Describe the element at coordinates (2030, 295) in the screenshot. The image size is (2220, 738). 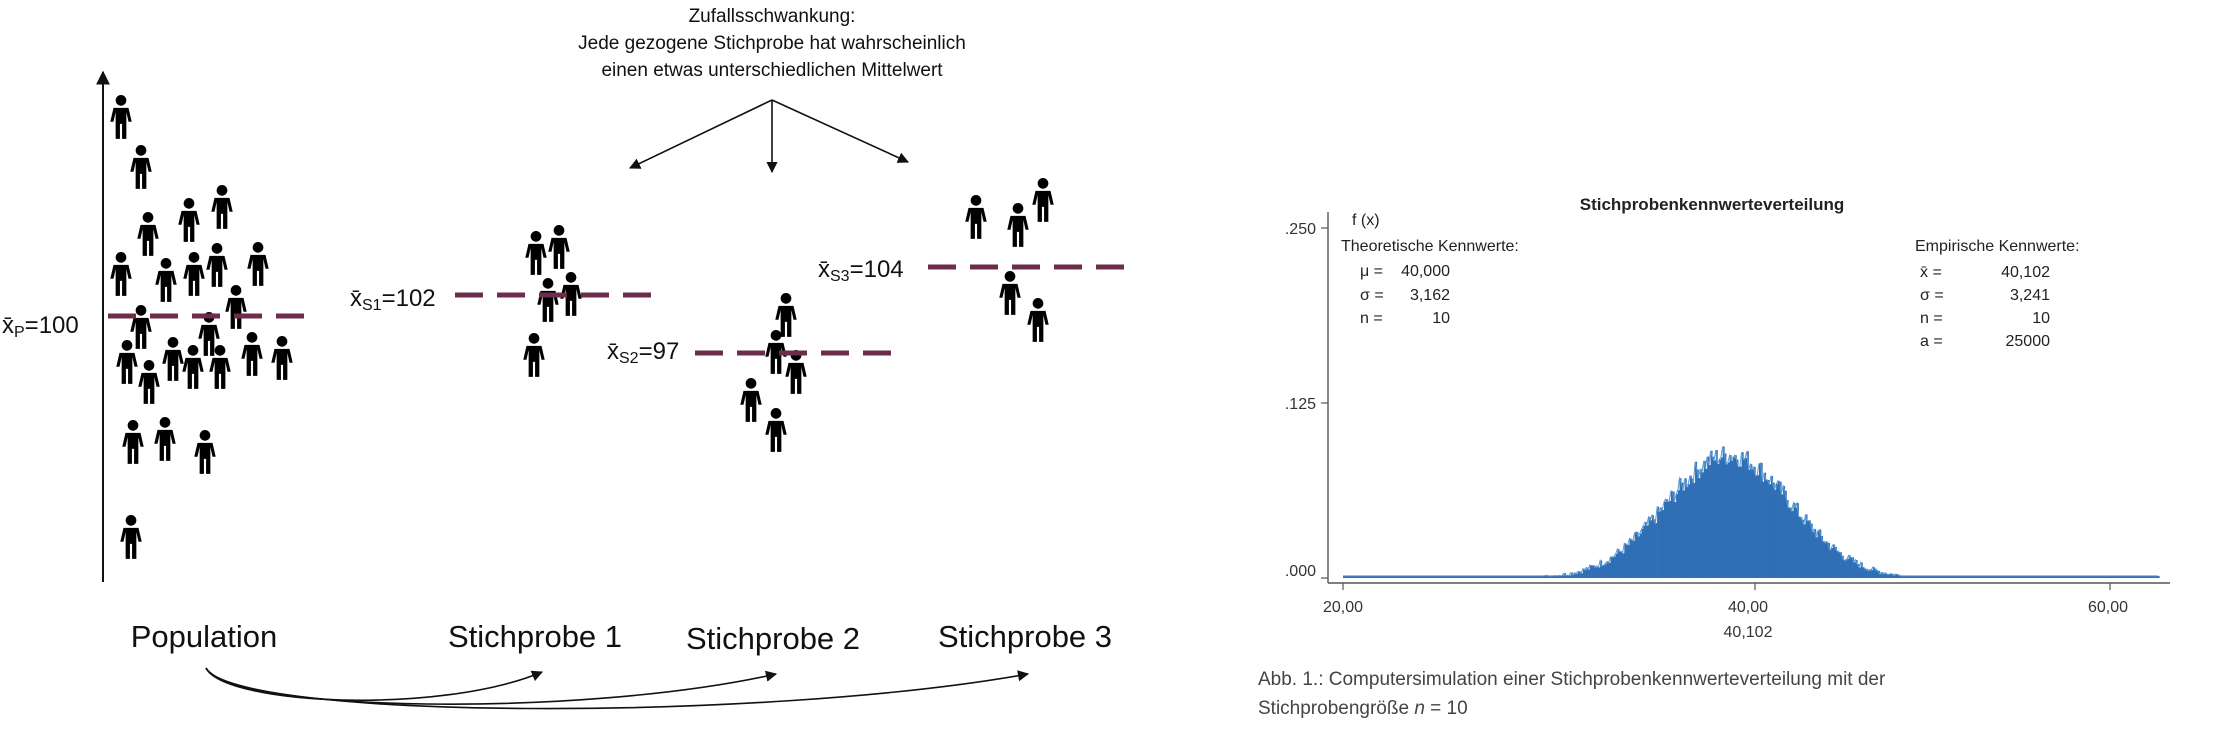
I see `empirical-value: 3,241` at that location.